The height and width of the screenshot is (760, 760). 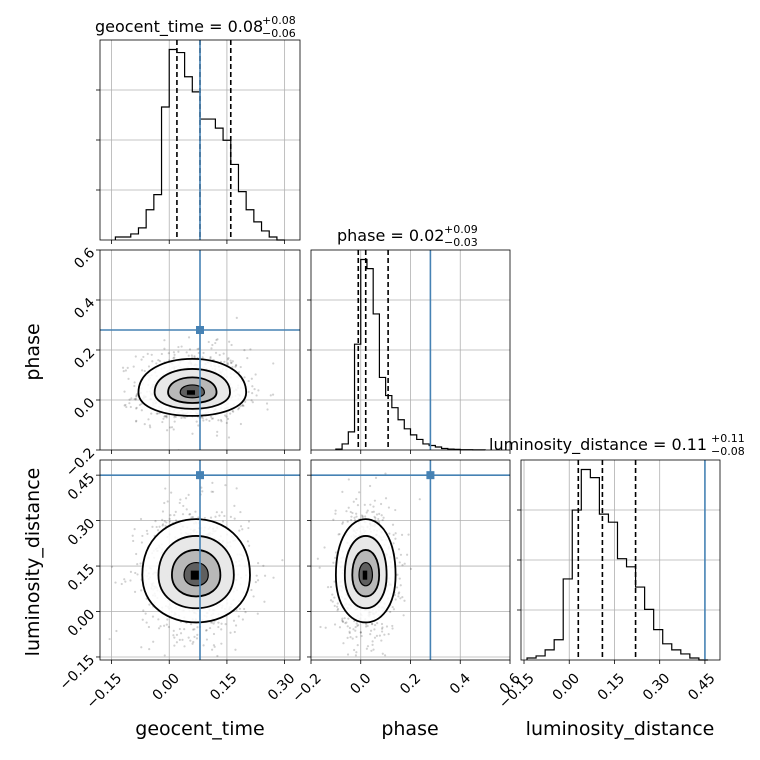 What do you see at coordinates (179, 585) in the screenshot?
I see `scatter-panel-luminosity-distance-vs-geocent-time: −0.15 0.00 0.15 0.30−0.150.000.150.300.45` at bounding box center [179, 585].